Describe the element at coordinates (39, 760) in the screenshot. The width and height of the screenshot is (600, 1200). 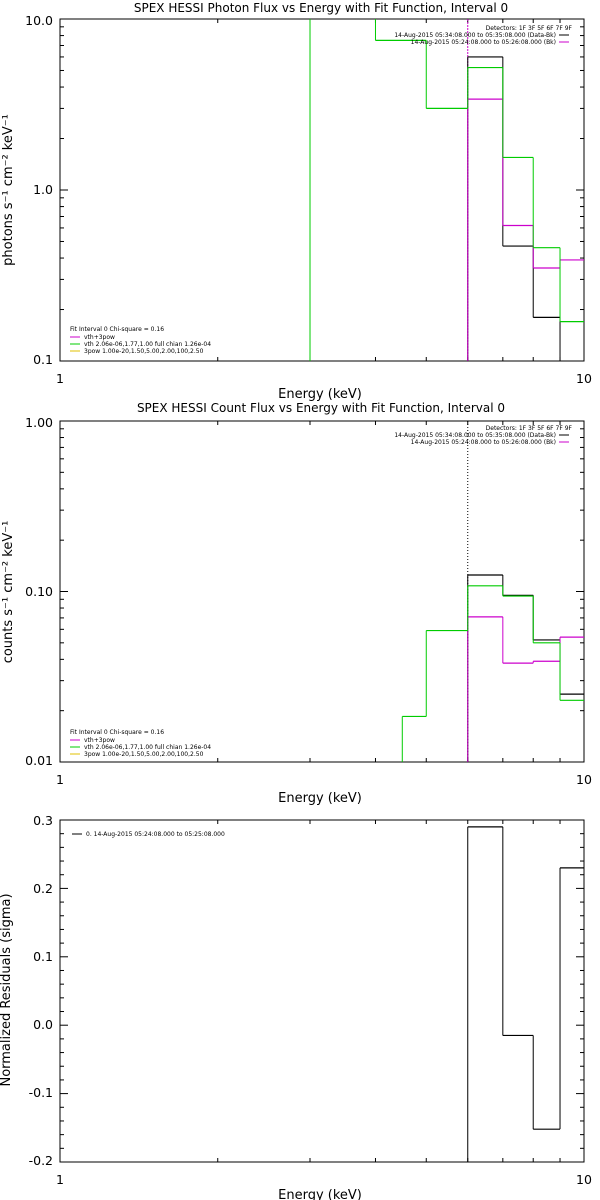
I see `y-tick-label: 0.01` at that location.